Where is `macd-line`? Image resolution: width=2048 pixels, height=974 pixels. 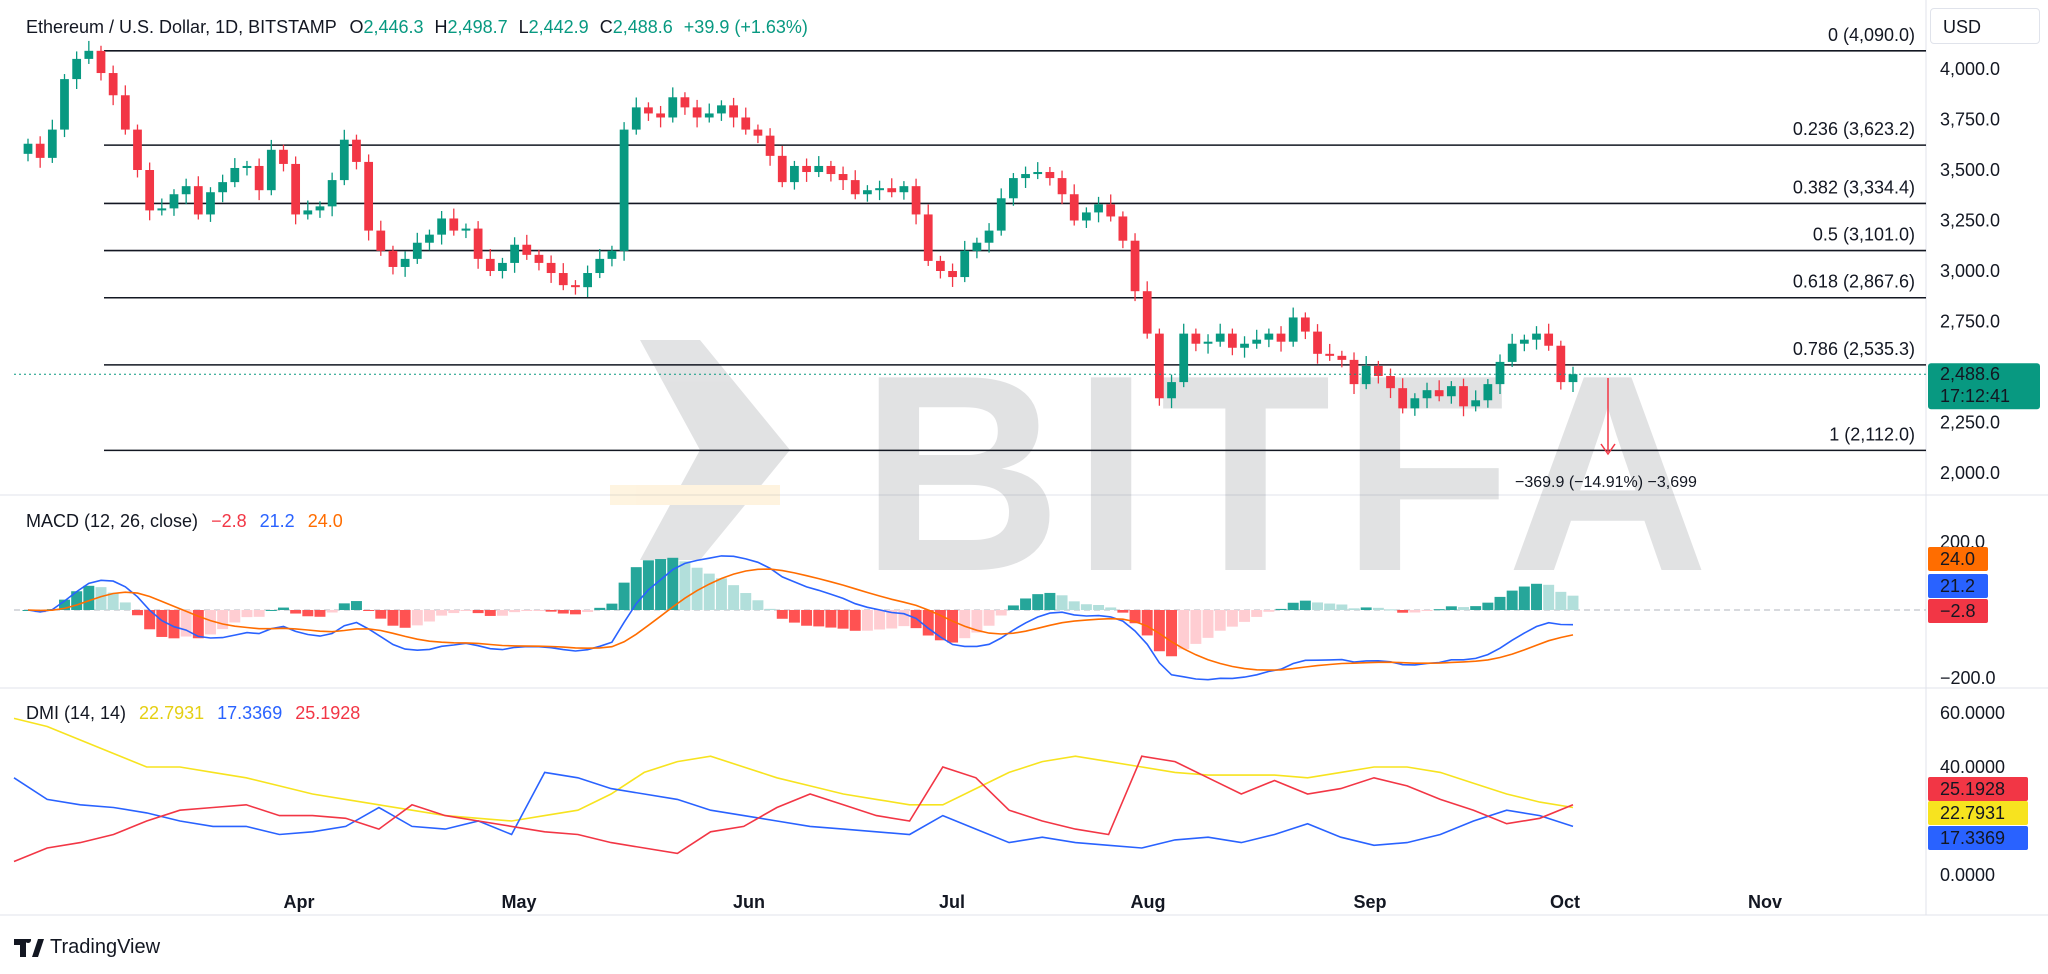
macd-line is located at coordinates (800, 618).